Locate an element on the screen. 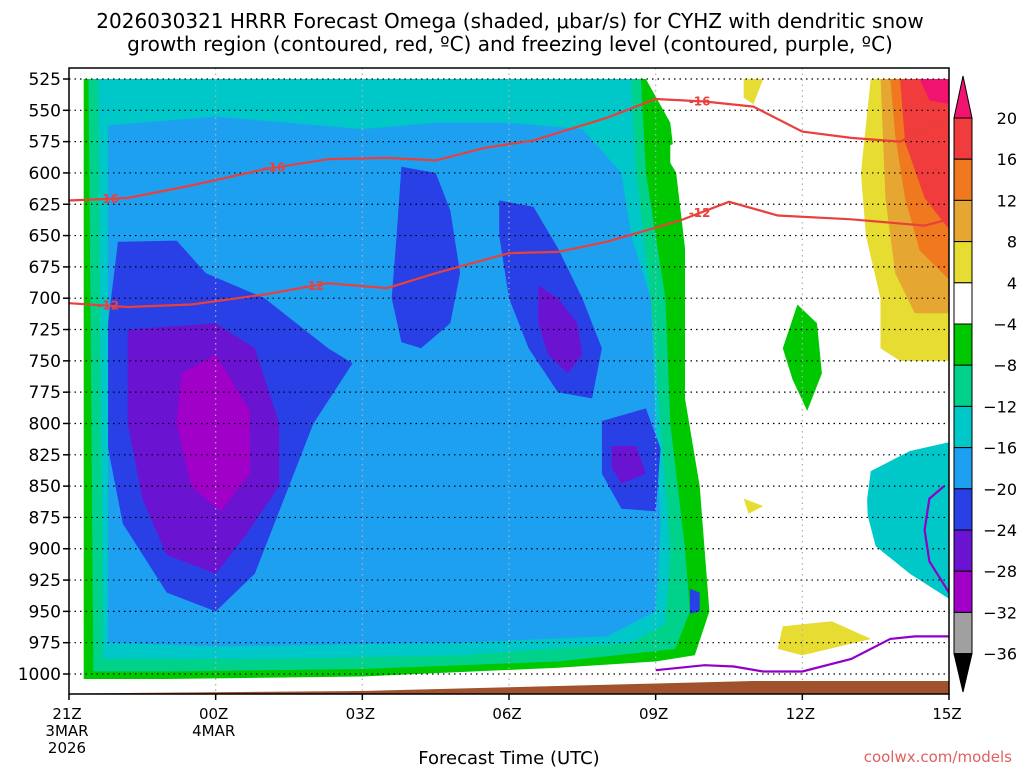  y-tick-label-975: 975 is located at coordinates (45, 644).